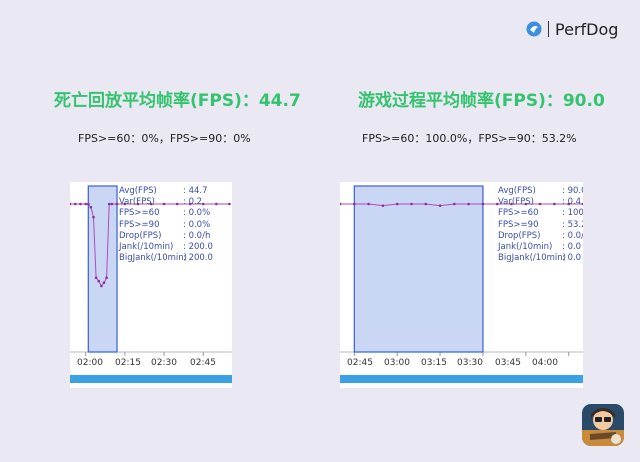 This screenshot has width=640, height=462. I want to click on brand-logo: PerfDog, so click(572, 29).